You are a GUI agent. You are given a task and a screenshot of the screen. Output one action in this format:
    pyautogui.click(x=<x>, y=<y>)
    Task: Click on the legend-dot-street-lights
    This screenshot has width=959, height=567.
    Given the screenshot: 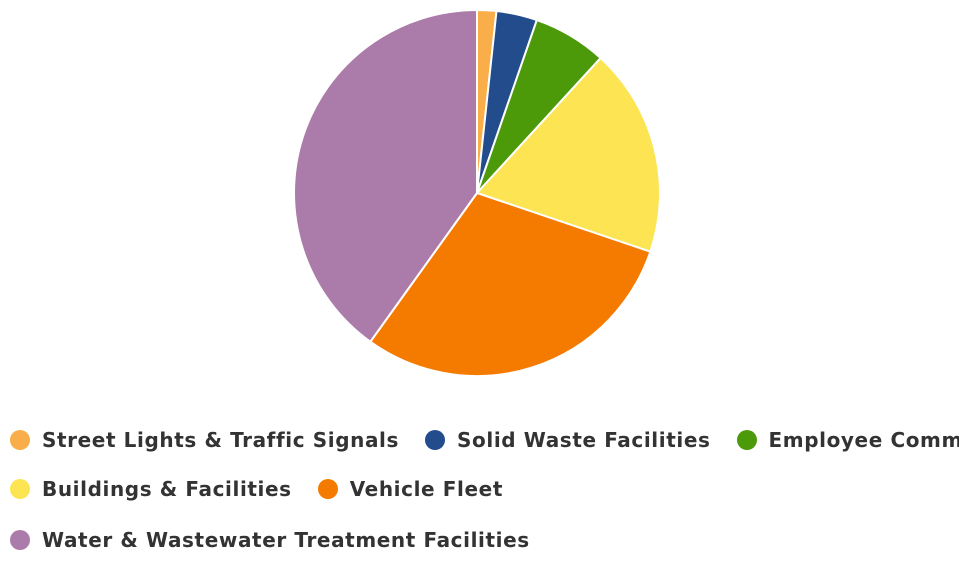 What is the action you would take?
    pyautogui.click(x=20, y=440)
    